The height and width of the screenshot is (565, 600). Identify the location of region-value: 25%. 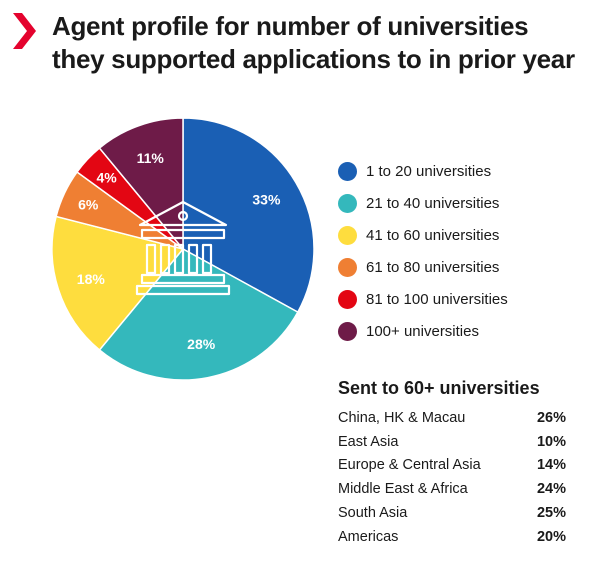
(551, 513).